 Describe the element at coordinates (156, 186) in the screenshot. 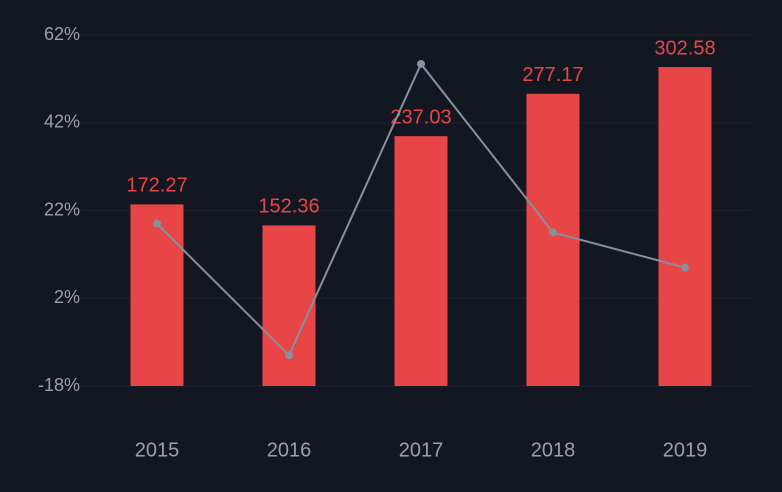

I see `value-label: 172.27` at that location.